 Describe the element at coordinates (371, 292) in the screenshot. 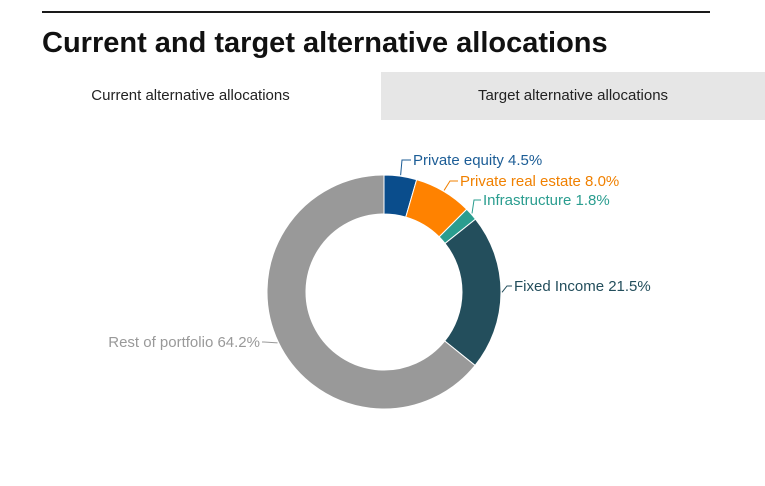

I see `slice-rest-of-portfolio` at that location.